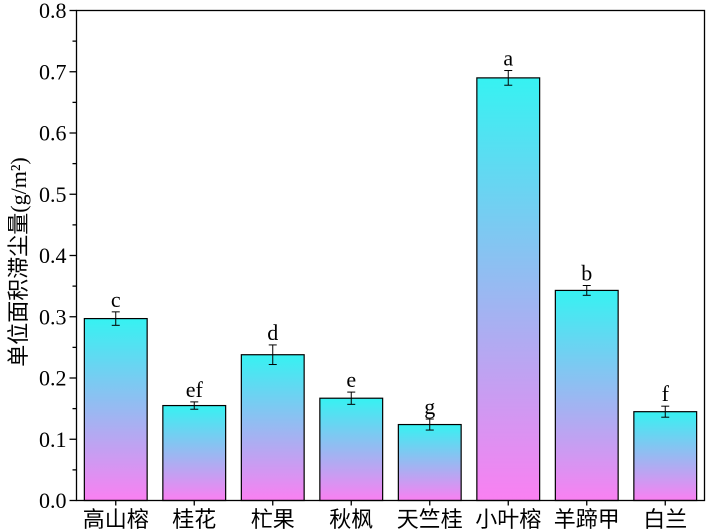 Image resolution: width=707 pixels, height=531 pixels. Describe the element at coordinates (351, 519) in the screenshot. I see `x-tick-label: 秋枫` at that location.